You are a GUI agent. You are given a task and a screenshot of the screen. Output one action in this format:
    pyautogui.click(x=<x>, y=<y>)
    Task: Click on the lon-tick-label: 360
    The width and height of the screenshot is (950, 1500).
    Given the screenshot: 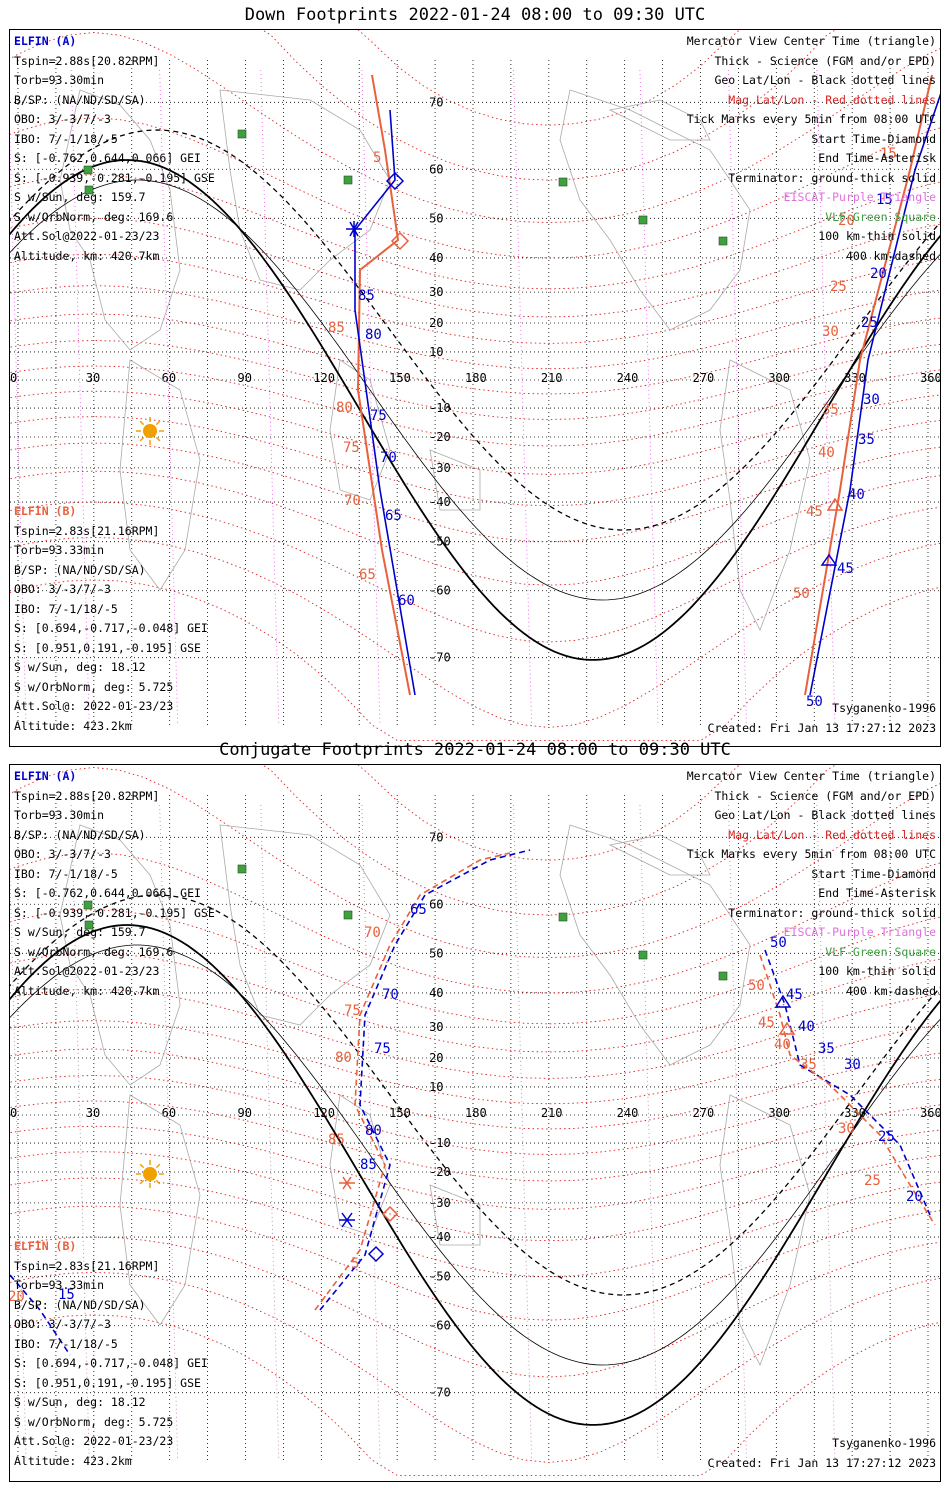 What is the action you would take?
    pyautogui.click(x=930, y=1113)
    